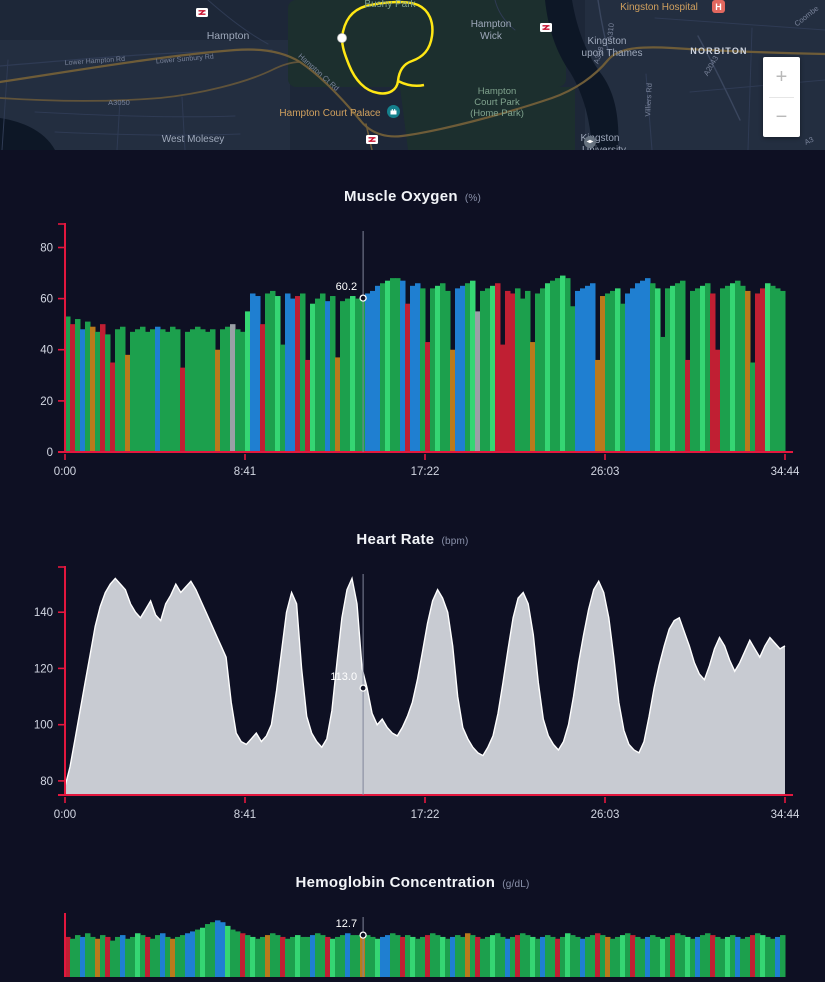 Image resolution: width=825 pixels, height=982 pixels. I want to click on map-label: A3050, so click(119, 102).